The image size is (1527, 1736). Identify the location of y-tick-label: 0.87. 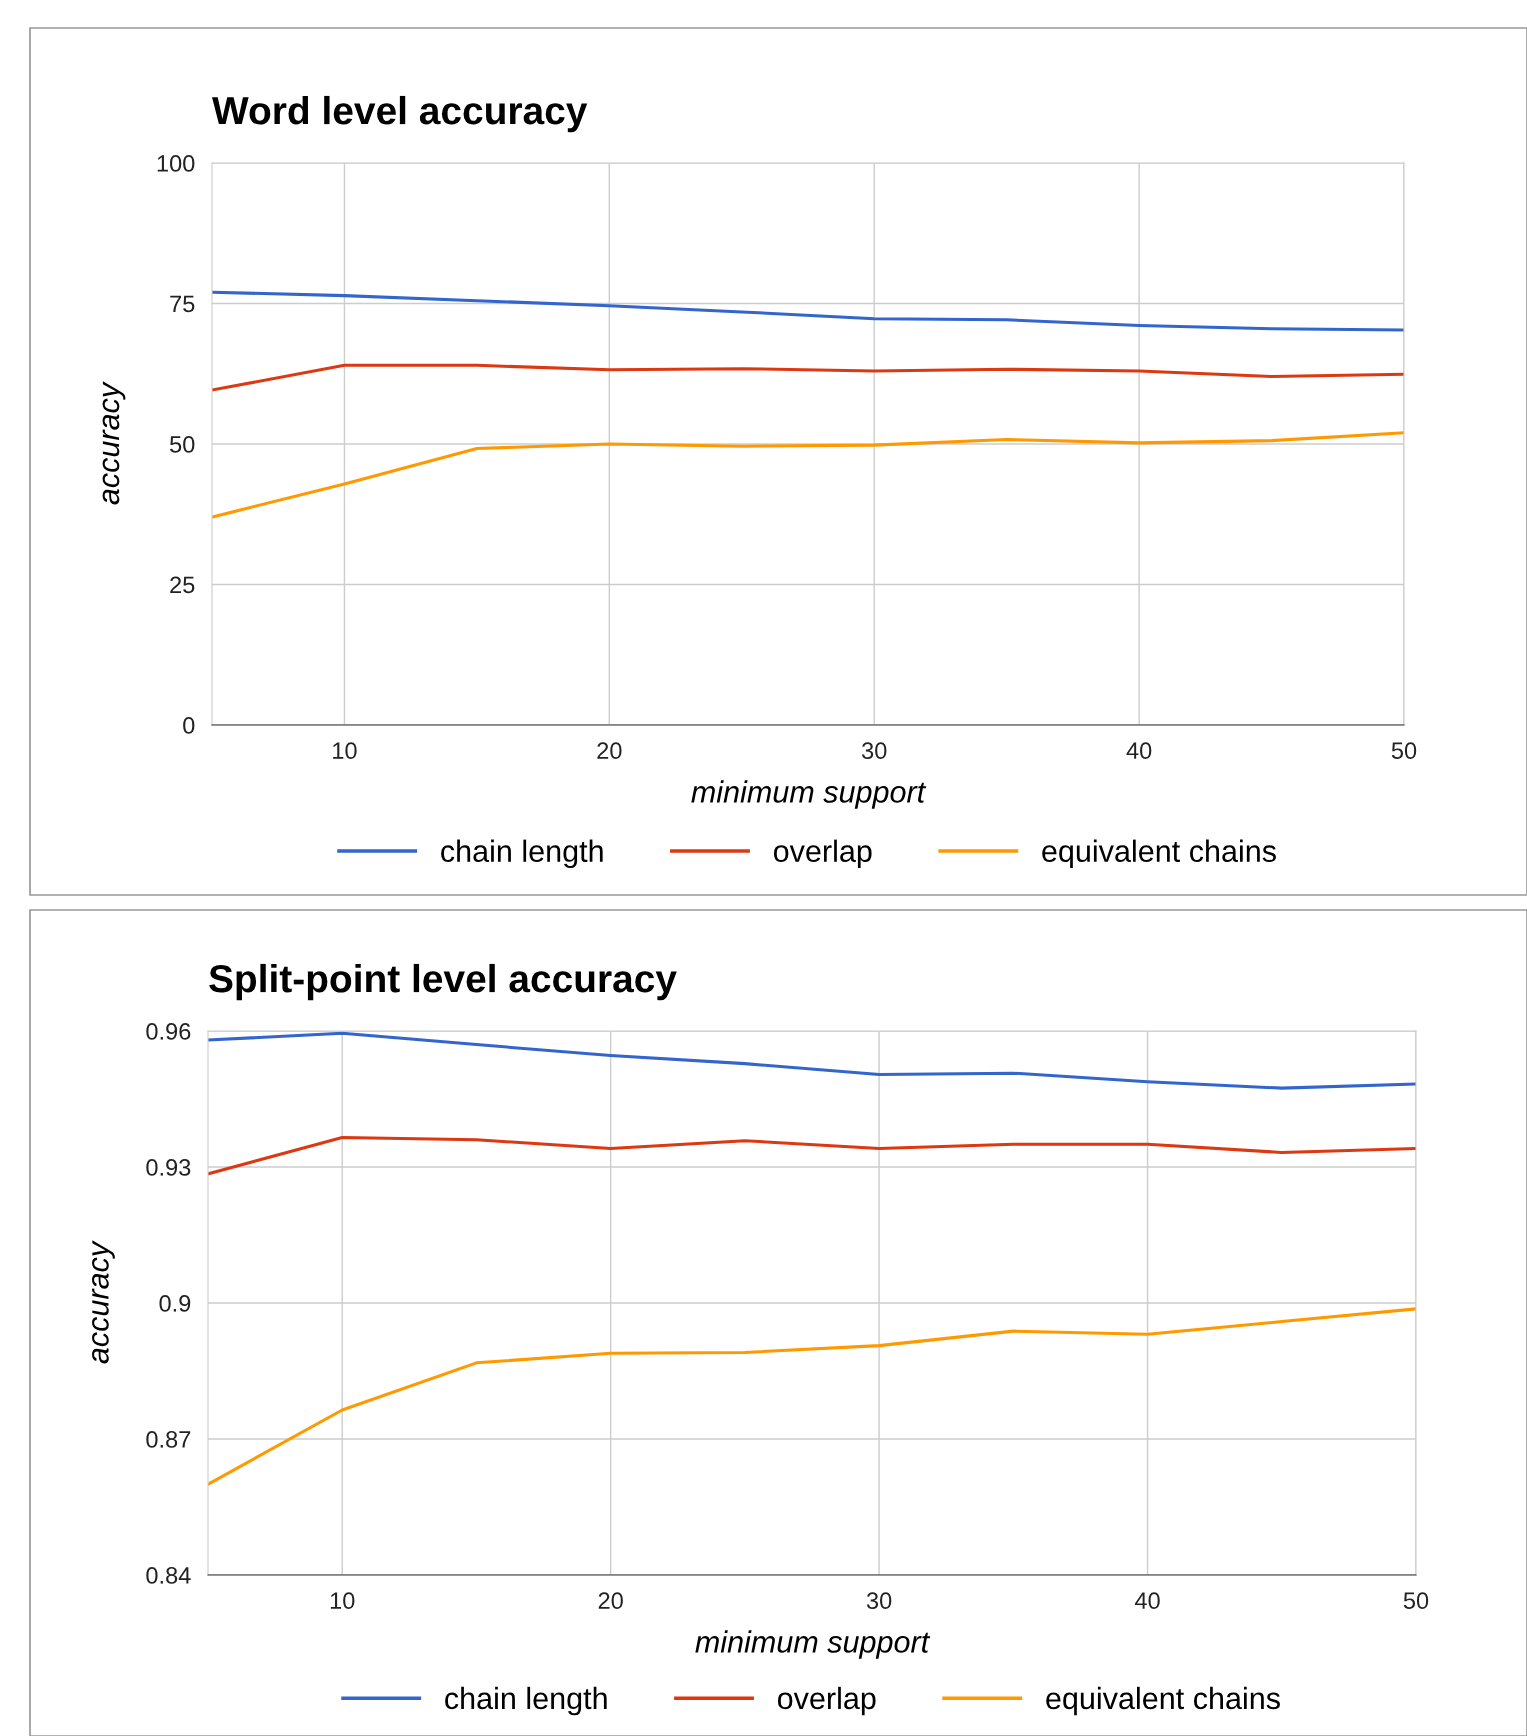
(168, 1439).